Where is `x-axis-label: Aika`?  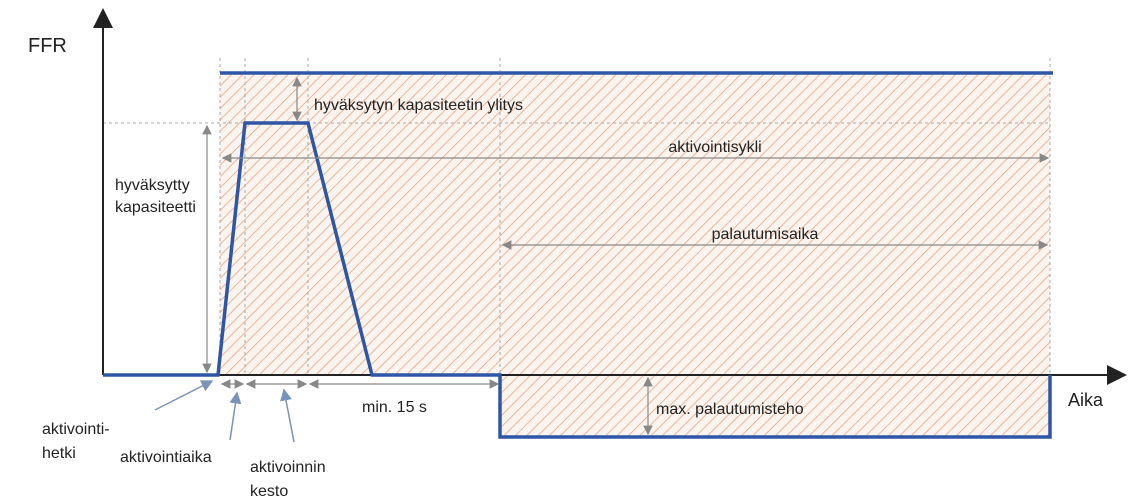 x-axis-label: Aika is located at coordinates (1086, 400).